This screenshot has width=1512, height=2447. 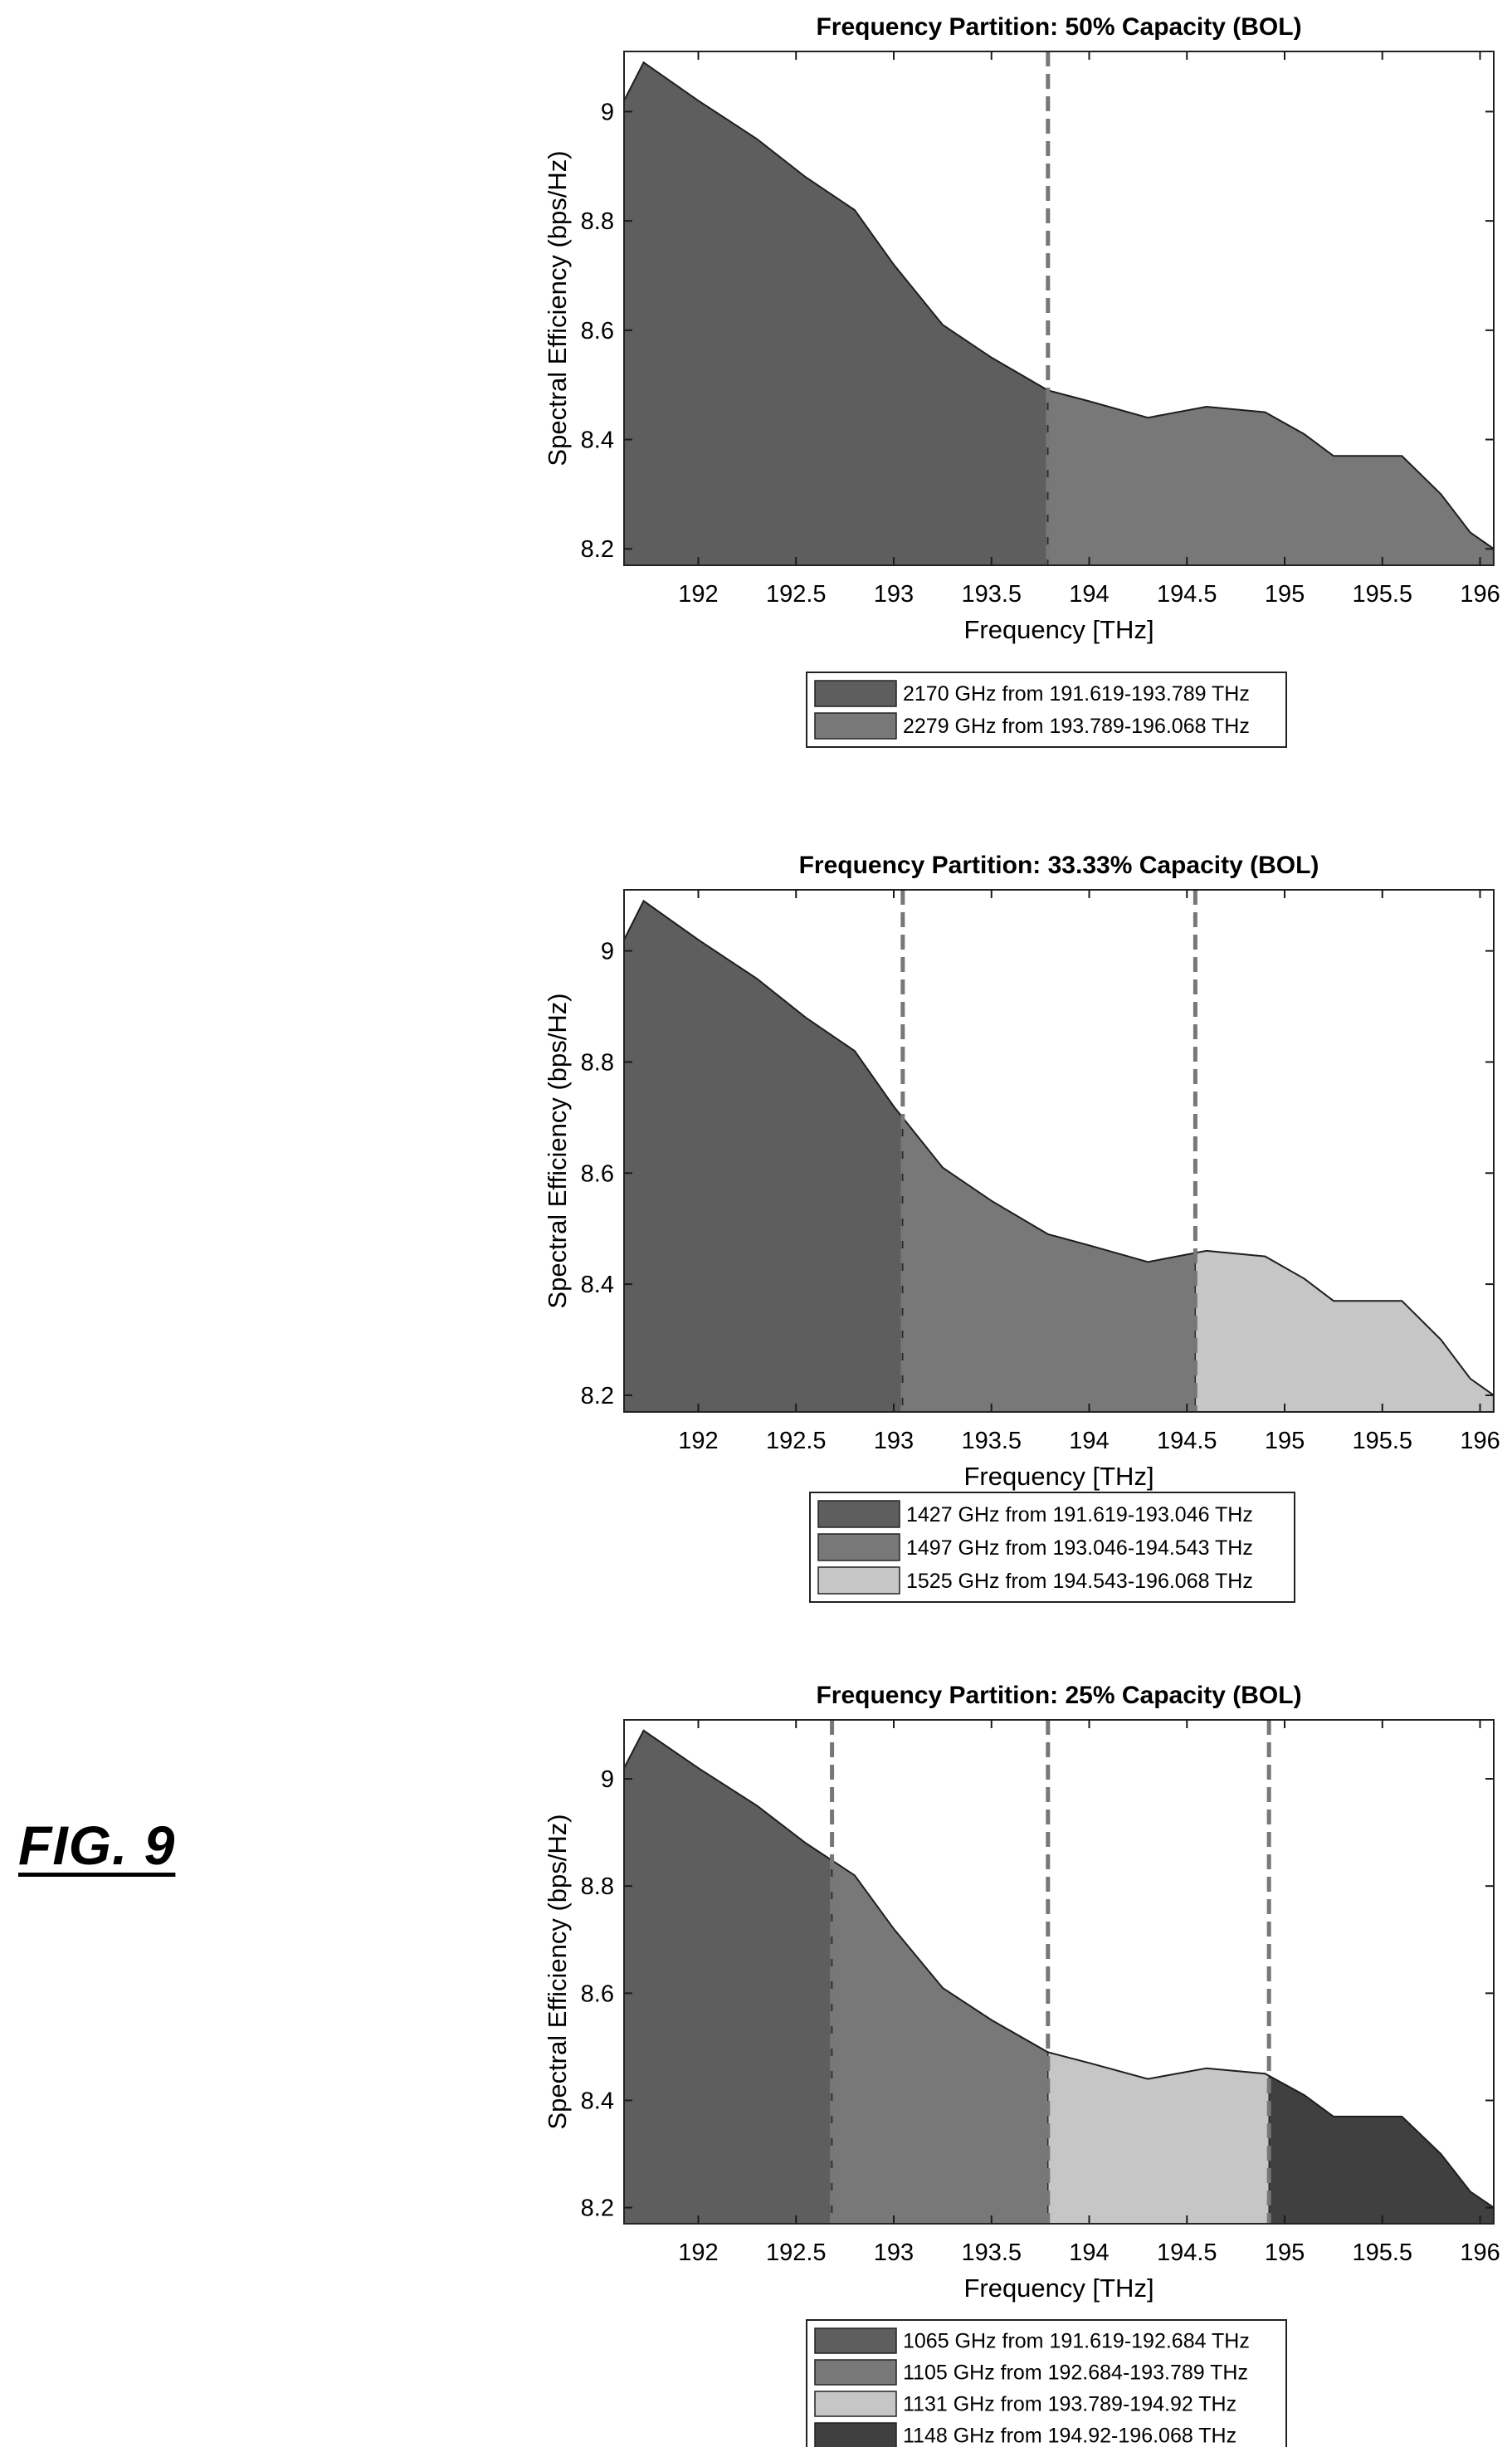 What do you see at coordinates (1076, 726) in the screenshot?
I see `legend-label-2: 2279 GHz from 193.789-196.068 THz` at bounding box center [1076, 726].